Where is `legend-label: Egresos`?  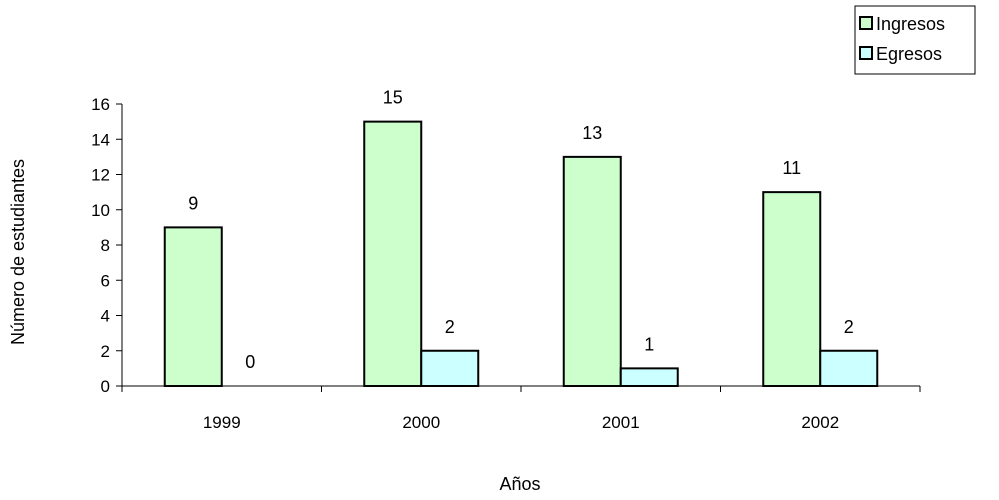
legend-label: Egresos is located at coordinates (909, 54).